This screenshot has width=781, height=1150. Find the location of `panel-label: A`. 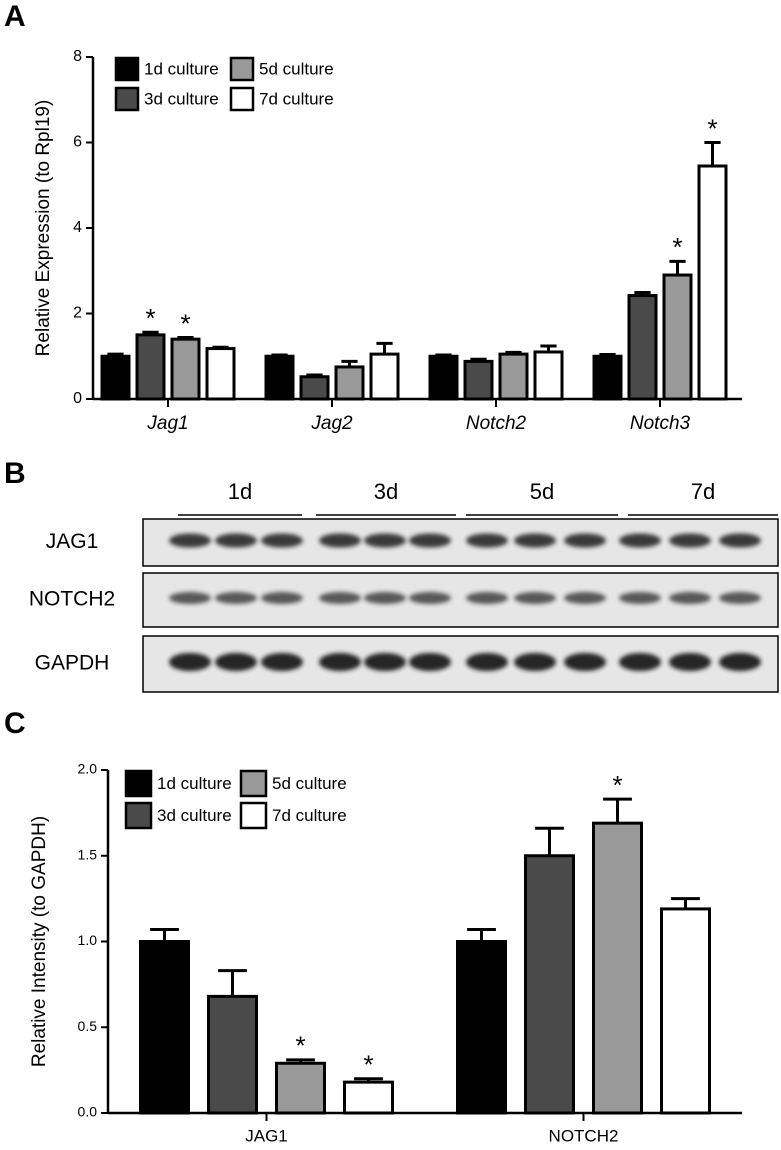

panel-label: A is located at coordinates (15, 16).